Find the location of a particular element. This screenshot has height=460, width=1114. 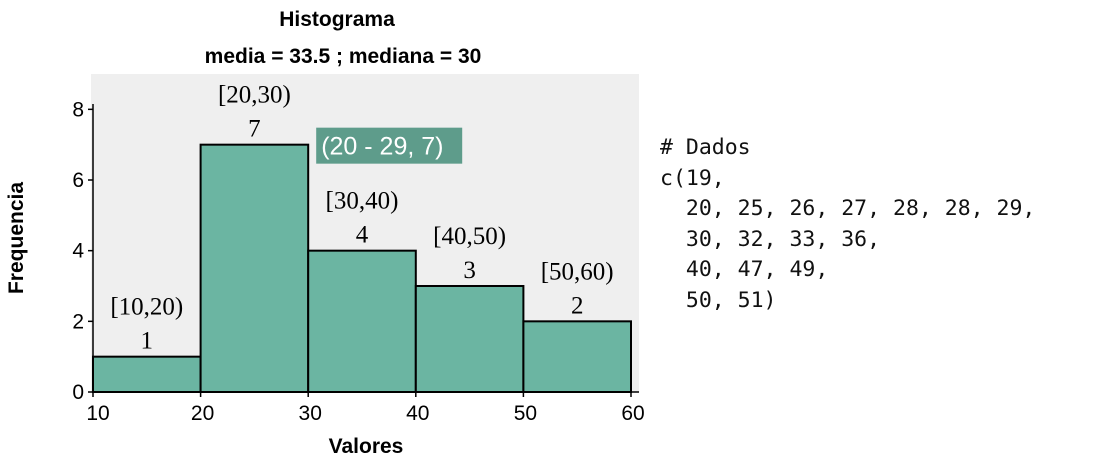

x-tick-label: 20 is located at coordinates (202, 413).